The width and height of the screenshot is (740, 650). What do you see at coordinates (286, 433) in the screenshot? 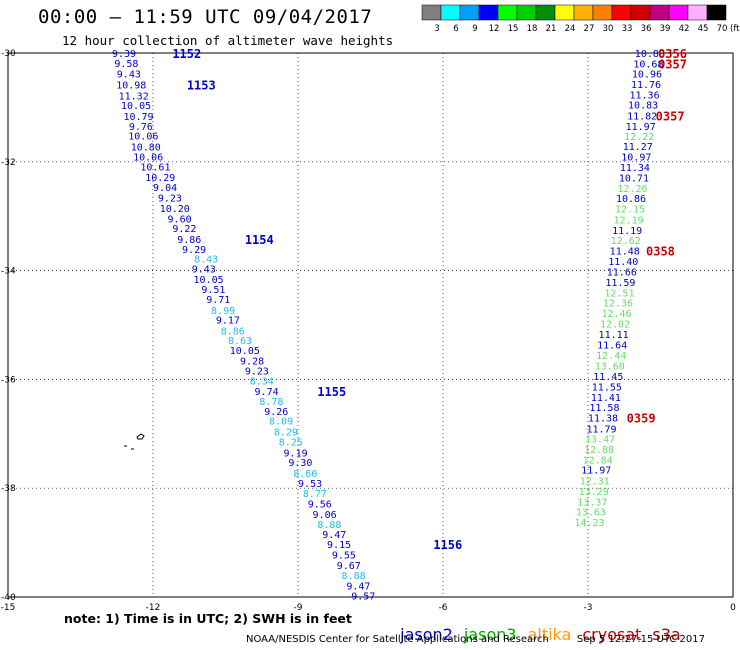
I see `swh-point-jason2: 8.29` at bounding box center [286, 433].